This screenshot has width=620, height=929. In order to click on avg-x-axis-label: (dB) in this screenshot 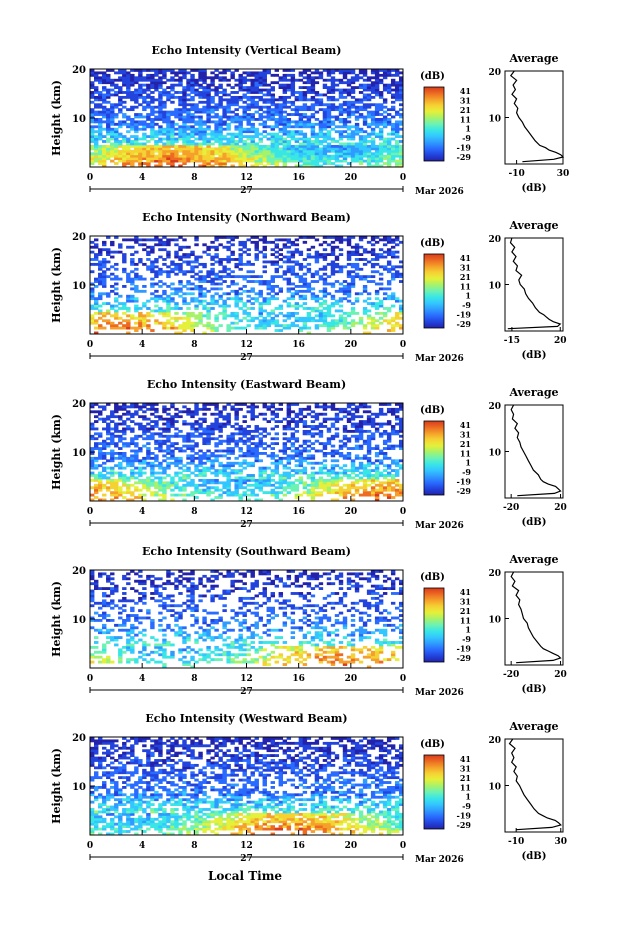, I will do `click(534, 355)`.